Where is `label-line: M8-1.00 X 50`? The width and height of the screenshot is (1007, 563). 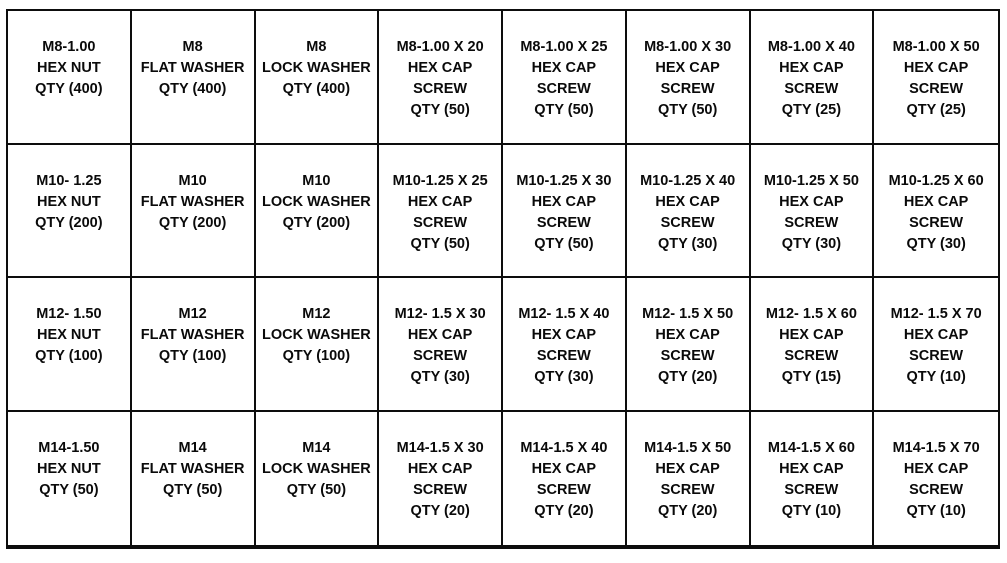
label-line: M8-1.00 X 50 is located at coordinates (936, 47).